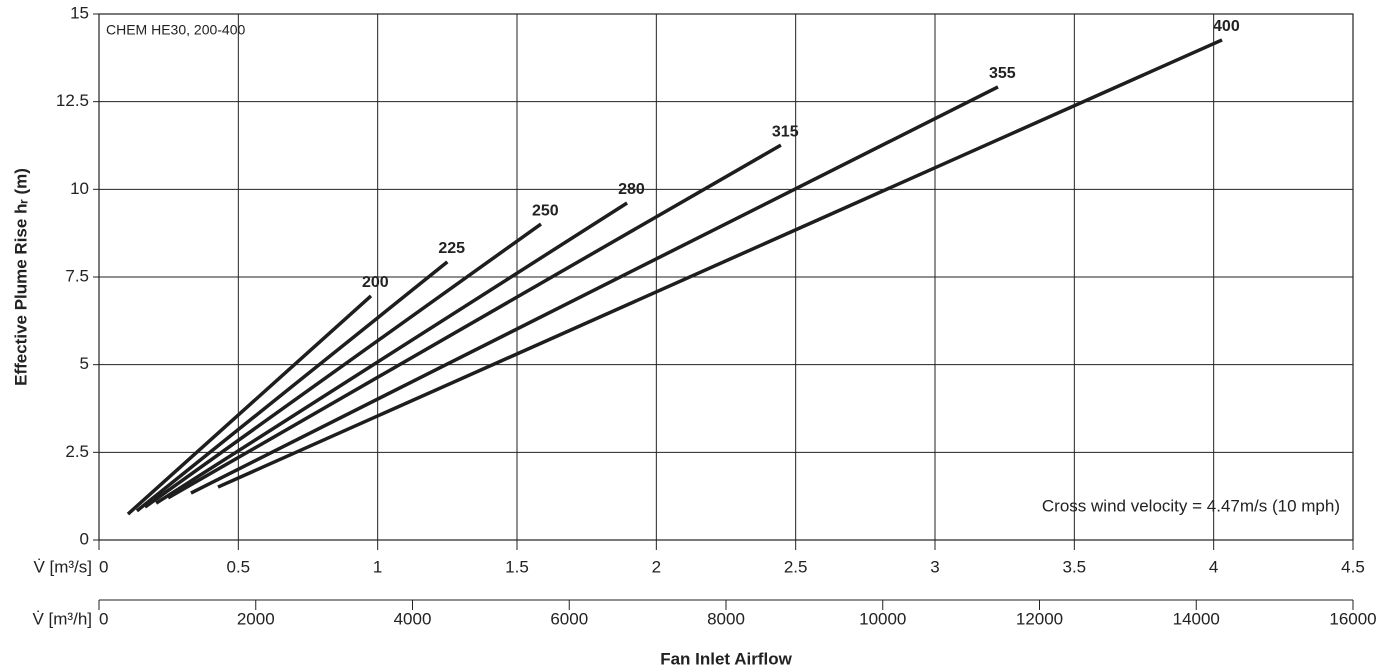 This screenshot has height=672, width=1392. What do you see at coordinates (1196, 618) in the screenshot?
I see `x2-tick-label: 14000` at bounding box center [1196, 618].